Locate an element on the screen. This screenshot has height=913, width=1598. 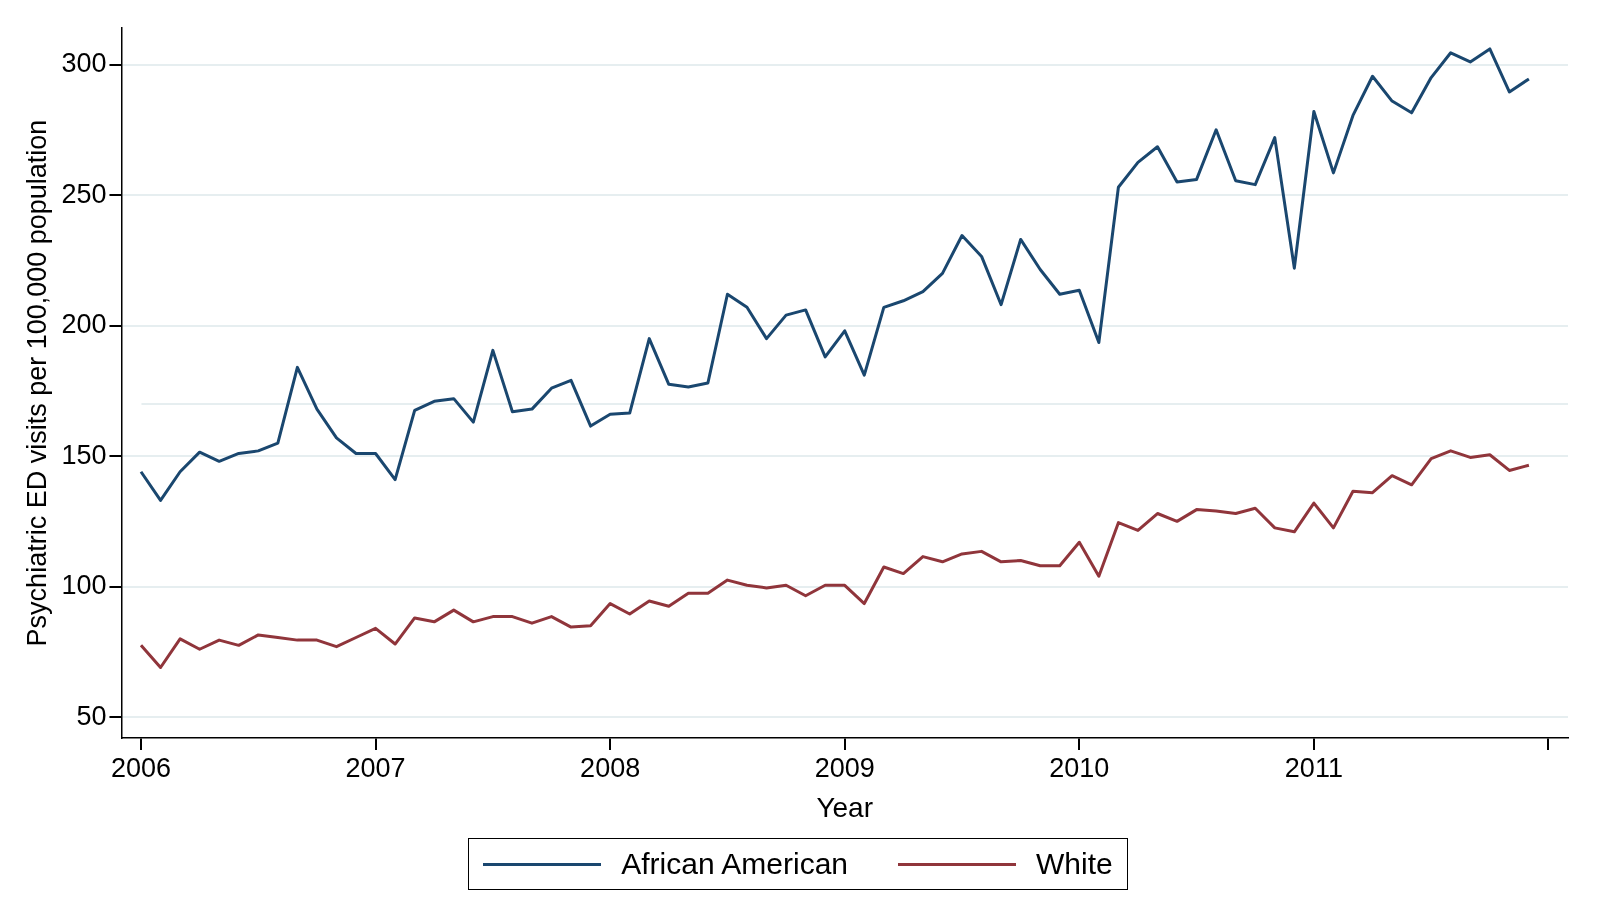
y-tick-label: 250 is located at coordinates (84, 193).